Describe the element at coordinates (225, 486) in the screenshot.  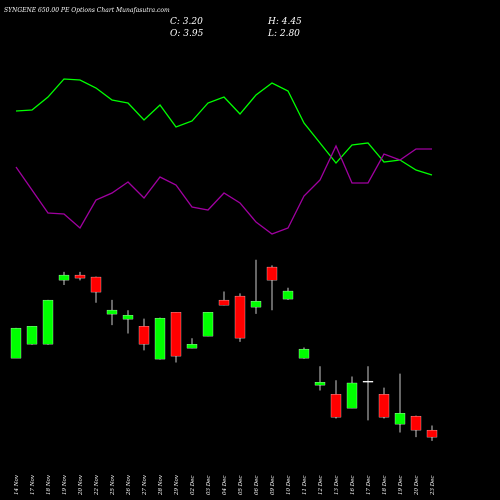
I see `x-tick-label: 04 Dec` at that location.